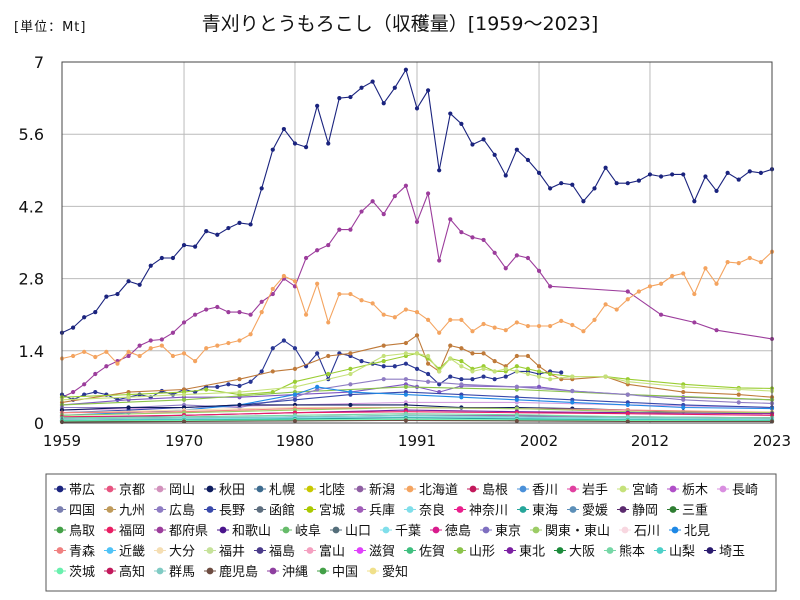  What do you see at coordinates (382, 511) in the screenshot?
I see `legend-label: 兵庫` at bounding box center [382, 511].